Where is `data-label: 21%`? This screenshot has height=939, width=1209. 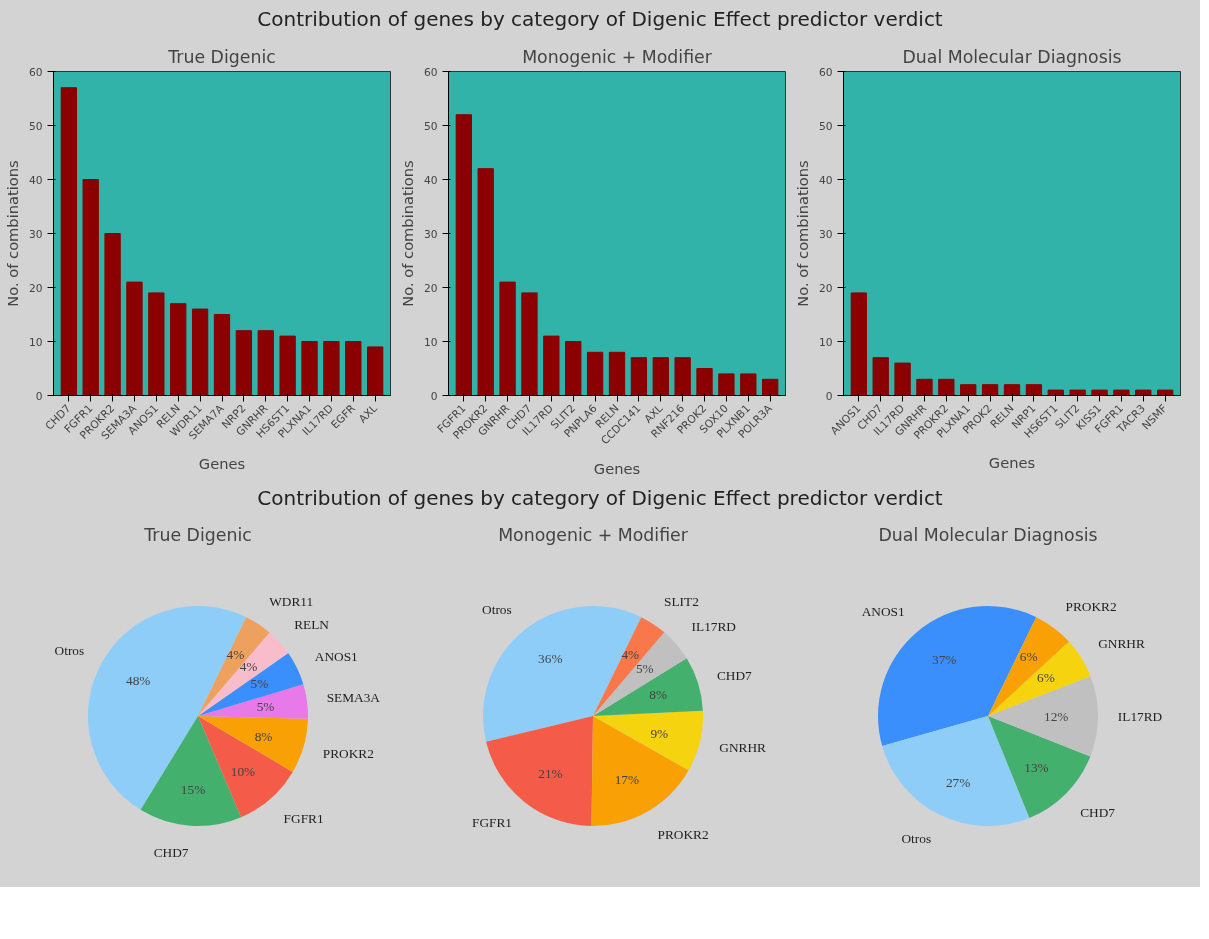 data-label: 21% is located at coordinates (550, 774).